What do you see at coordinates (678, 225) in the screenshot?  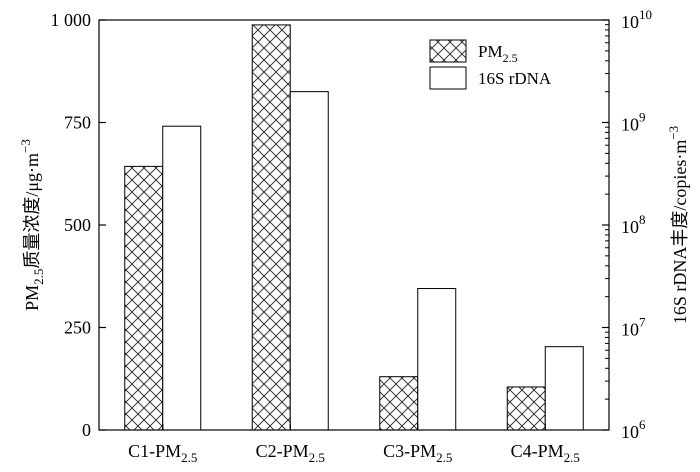 I see `right-axis-label: 16S rDNA丰度/copies·m−3` at bounding box center [678, 225].